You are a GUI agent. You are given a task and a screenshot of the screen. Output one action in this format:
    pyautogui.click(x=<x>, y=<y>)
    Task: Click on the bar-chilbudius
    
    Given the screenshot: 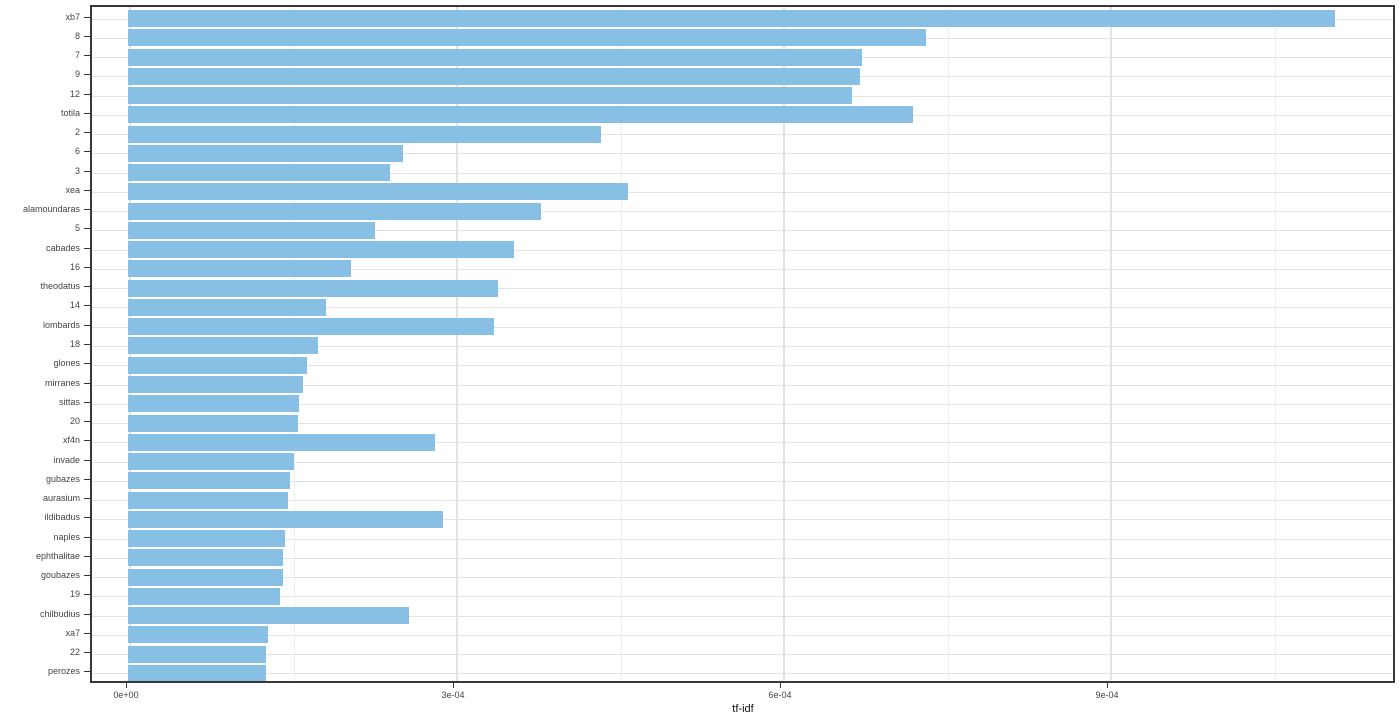 What is the action you would take?
    pyautogui.click(x=268, y=615)
    